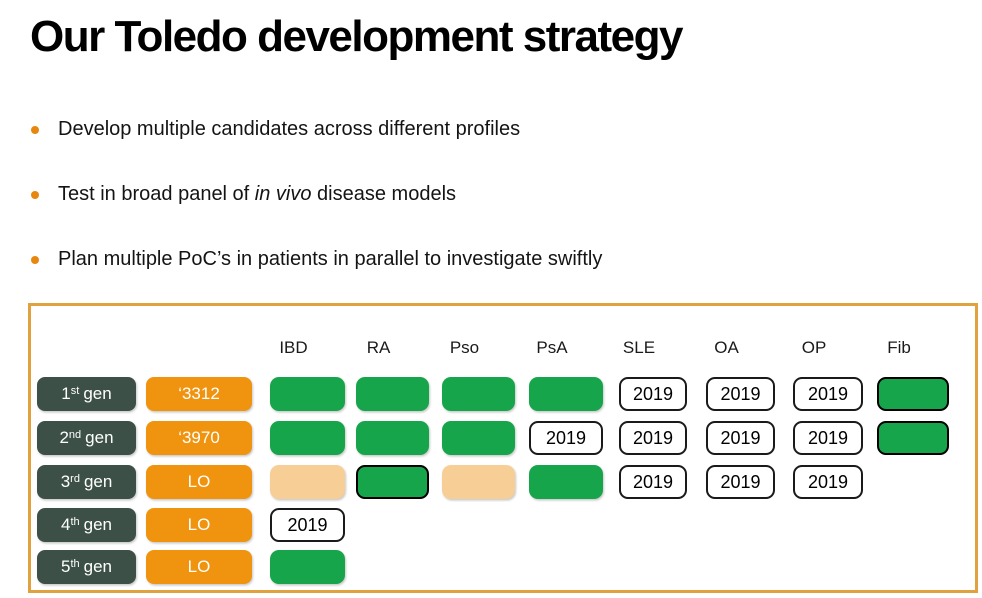 This screenshot has width=982, height=598. I want to click on generation-label-text: 5, so click(65, 566).